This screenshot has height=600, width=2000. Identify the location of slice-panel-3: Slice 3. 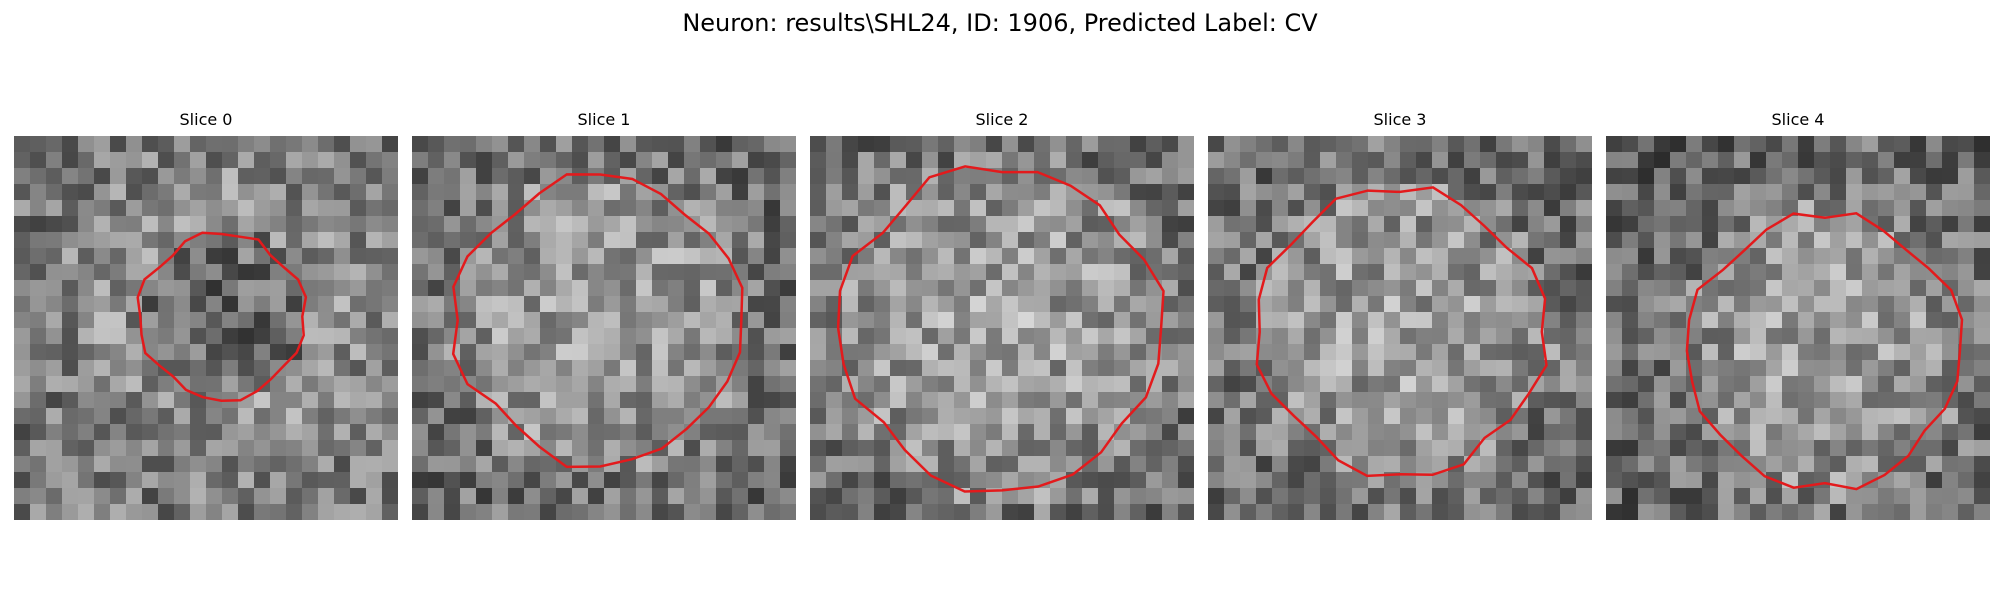
(1400, 313).